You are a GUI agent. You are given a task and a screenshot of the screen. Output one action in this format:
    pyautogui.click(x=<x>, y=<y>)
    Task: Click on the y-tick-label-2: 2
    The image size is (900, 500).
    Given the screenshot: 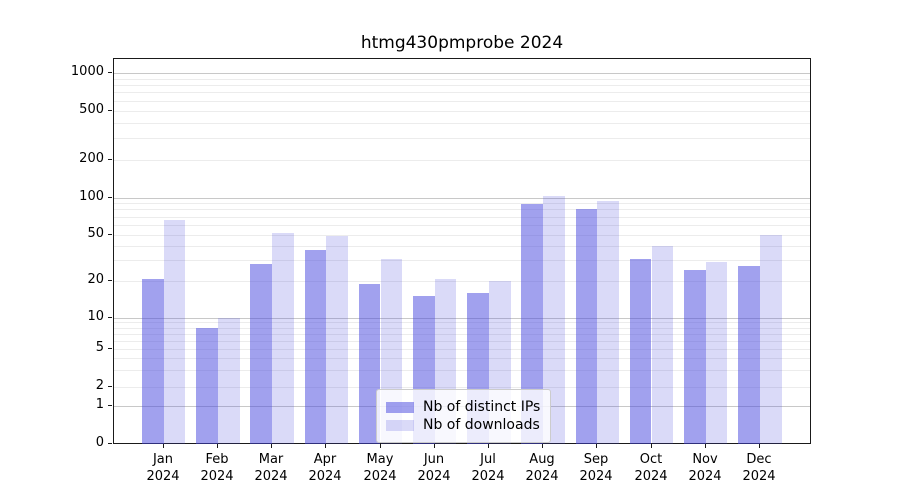 What is the action you would take?
    pyautogui.click(x=99, y=385)
    